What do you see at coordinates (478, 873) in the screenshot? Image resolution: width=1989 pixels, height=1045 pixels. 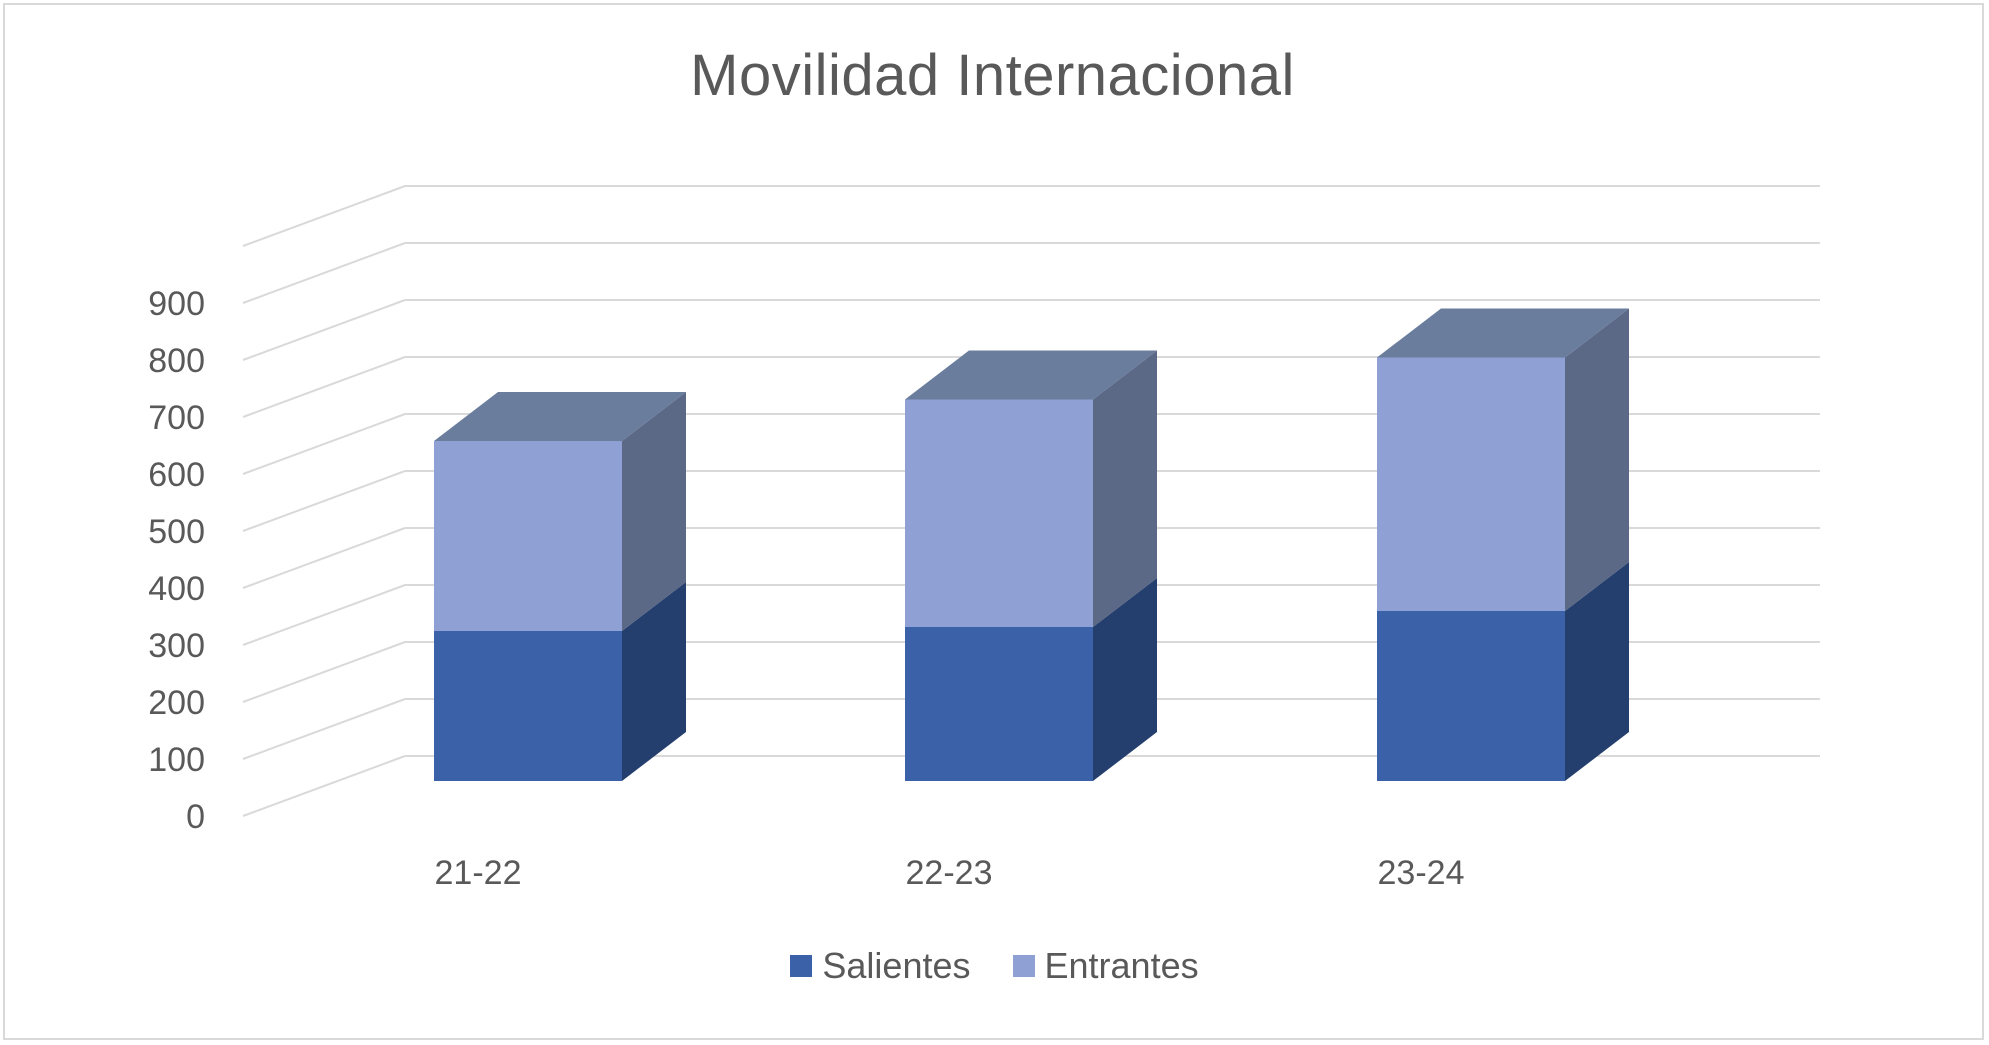 I see `x-tick-label: 21-22` at bounding box center [478, 873].